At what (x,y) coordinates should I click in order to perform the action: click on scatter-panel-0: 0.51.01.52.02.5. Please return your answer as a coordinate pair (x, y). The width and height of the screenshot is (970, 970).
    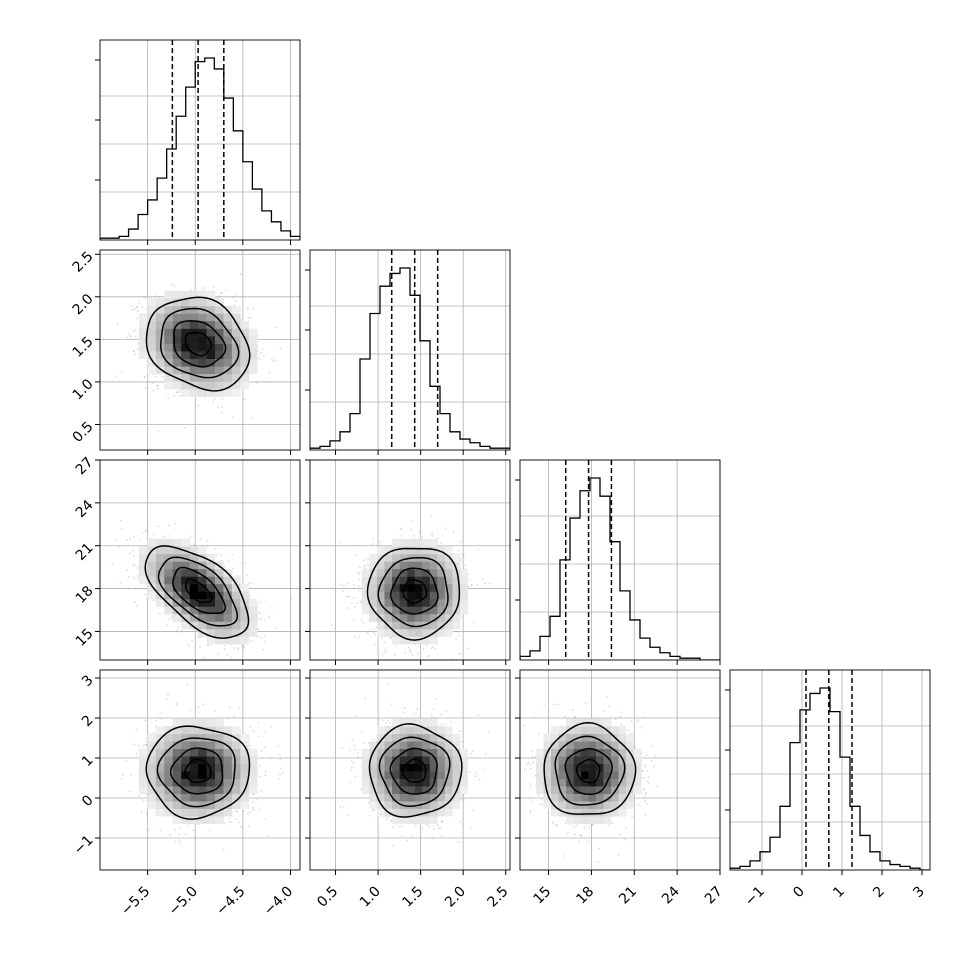
    Looking at the image, I should click on (185, 352).